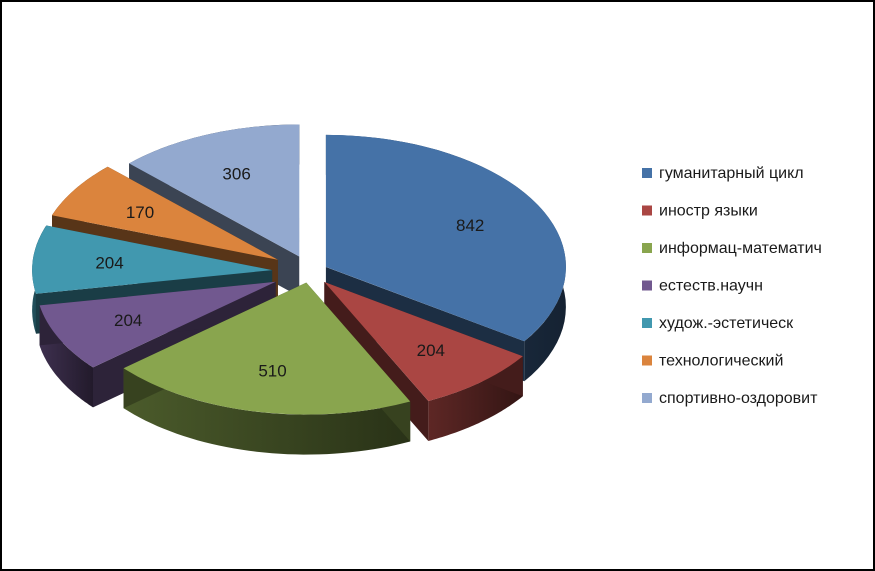  Describe the element at coordinates (731, 173) in the screenshot. I see `legend-entry: гуманитарный цикл` at that location.